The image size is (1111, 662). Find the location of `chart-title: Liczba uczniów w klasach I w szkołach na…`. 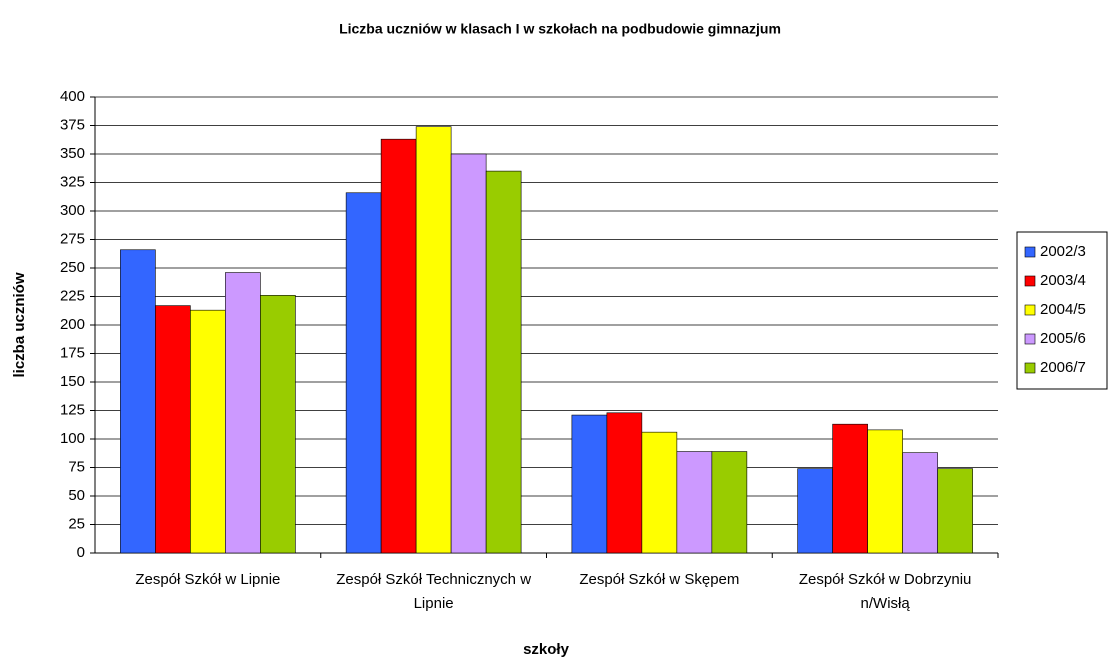

chart-title: Liczba uczniów w klasach I w szkołach na… is located at coordinates (560, 29).